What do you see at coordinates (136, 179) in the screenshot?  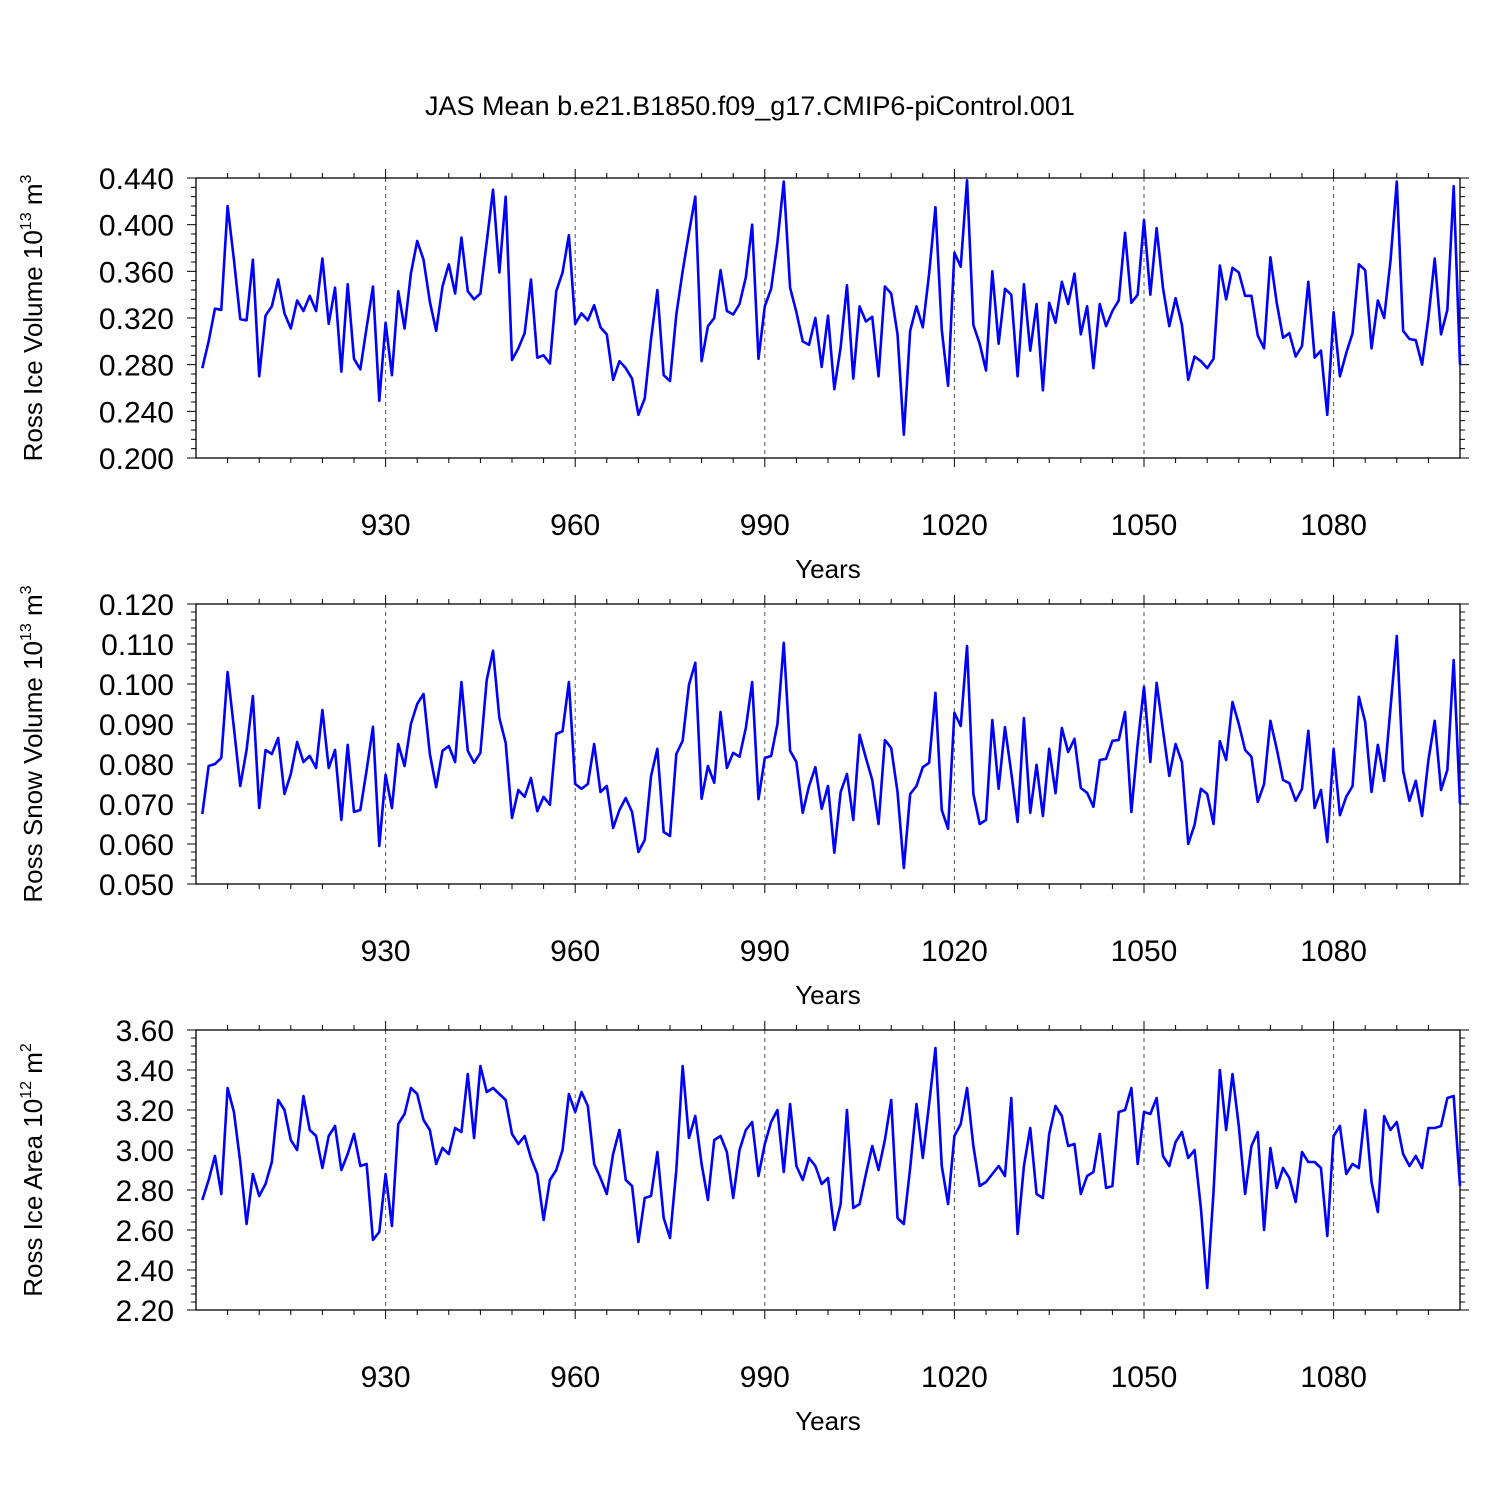 I see `y-tick-label: 0.440` at bounding box center [136, 179].